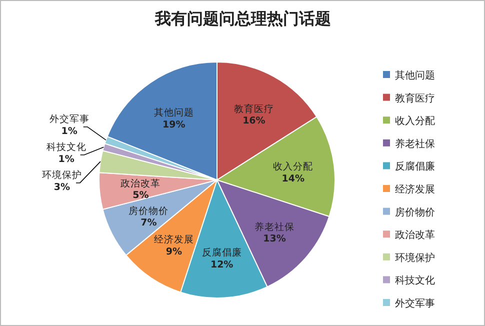 The width and height of the screenshot is (485, 326). Describe the element at coordinates (254, 121) in the screenshot. I see `data-label: 16%` at that location.